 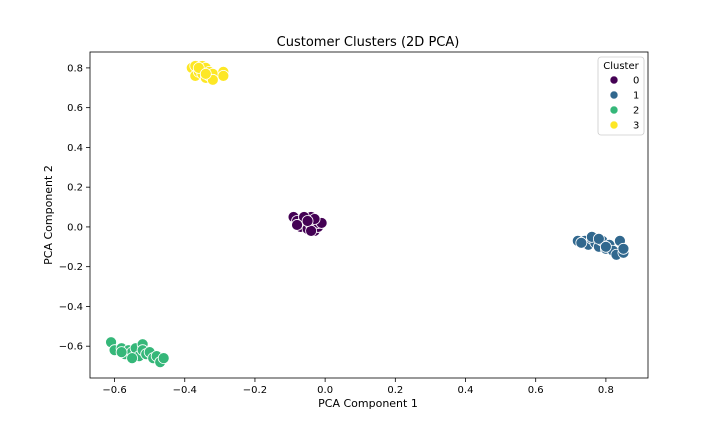 I want to click on y-axis-label: PCA Component 2, so click(x=48, y=215).